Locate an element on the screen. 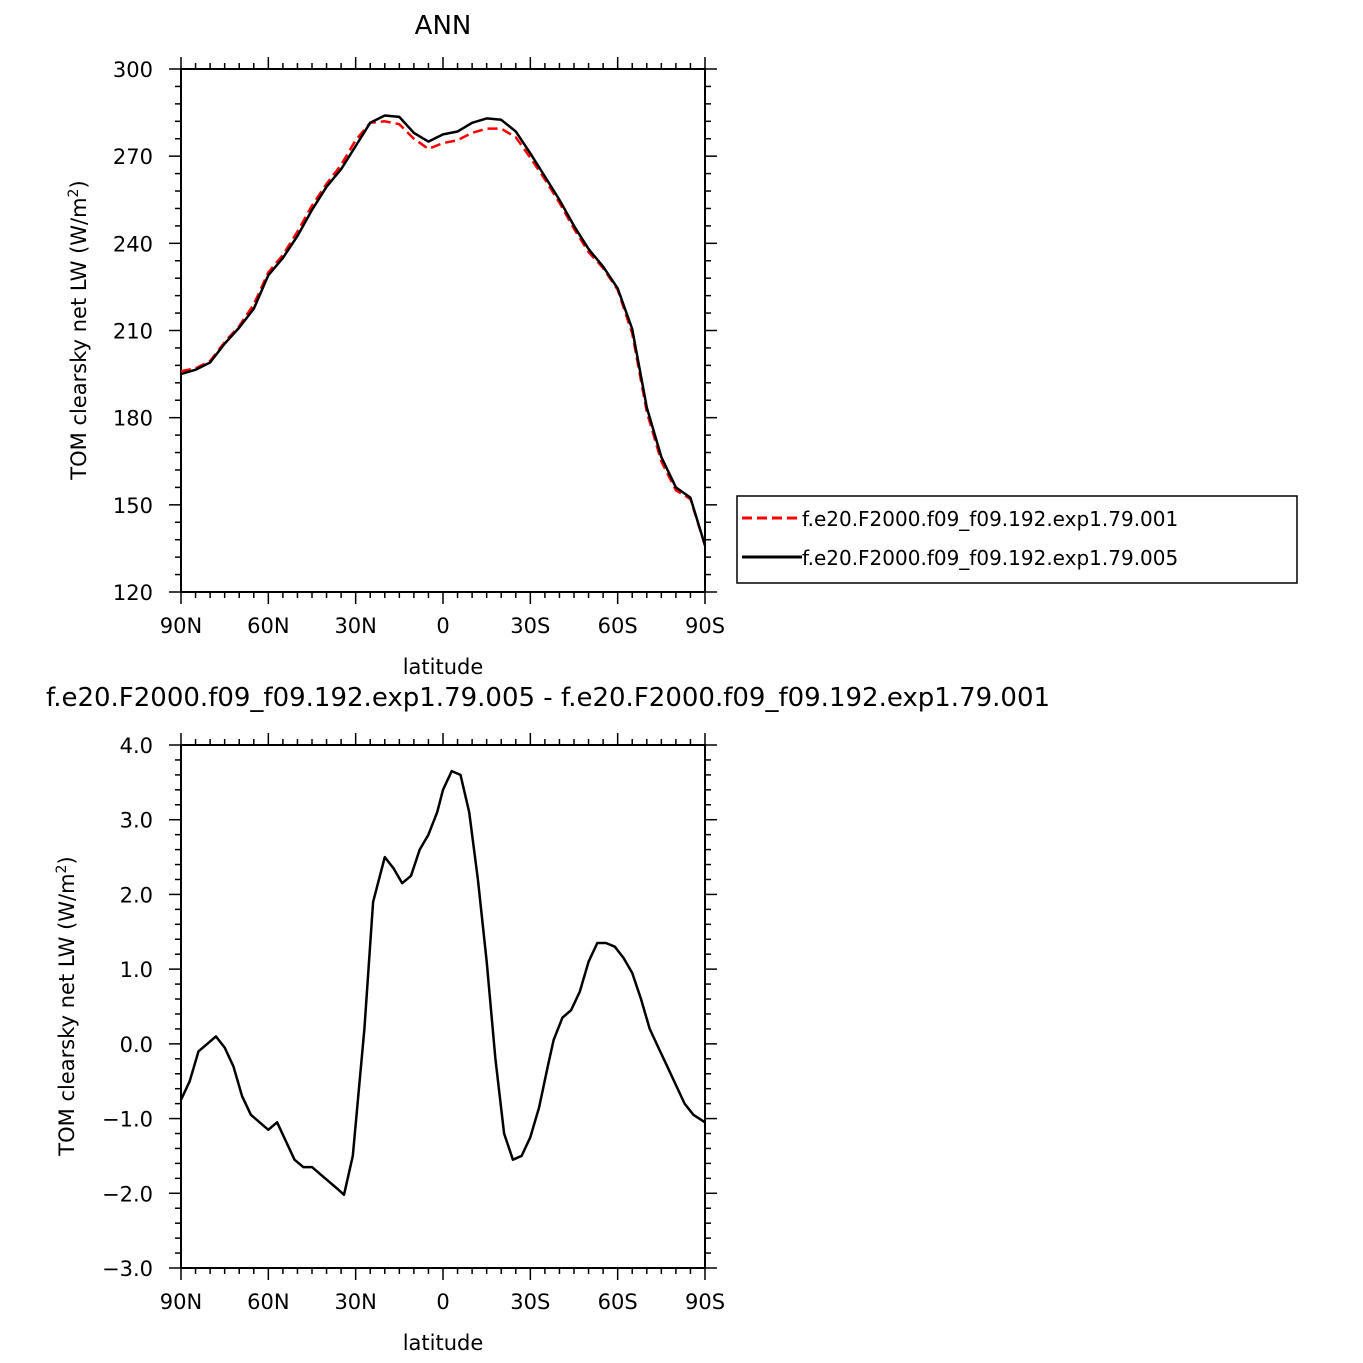 The height and width of the screenshot is (1363, 1363). top-x-tick-label: 90S is located at coordinates (705, 626).